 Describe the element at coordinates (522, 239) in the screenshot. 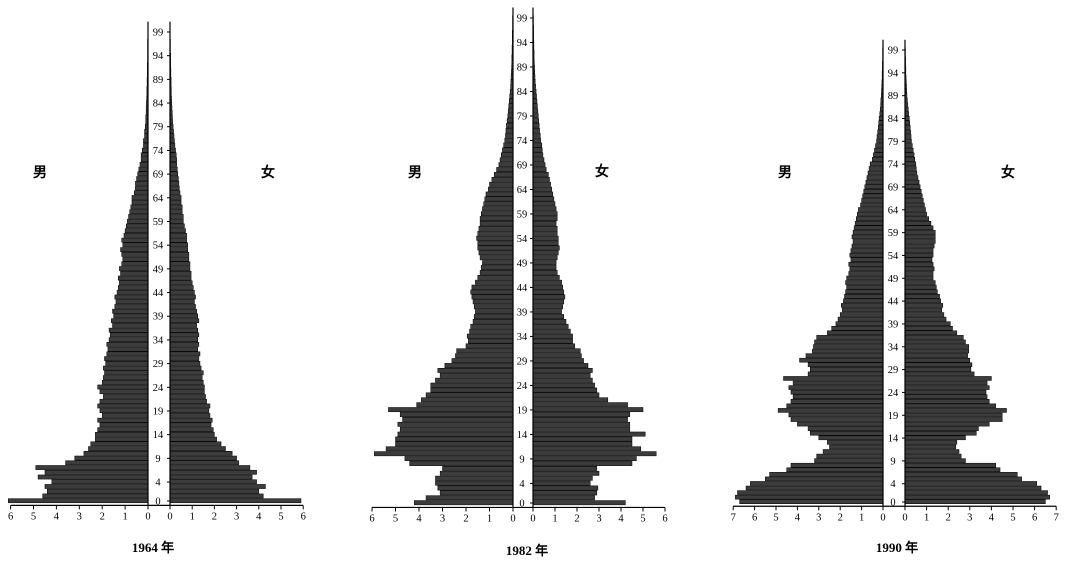

I see `age-tick-label: 54` at that location.